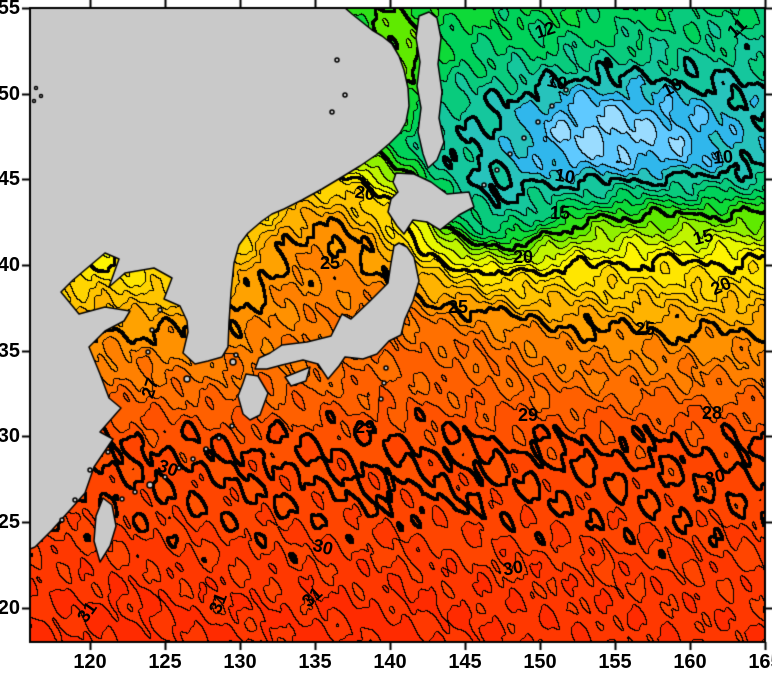  Describe the element at coordinates (690, 662) in the screenshot. I see `x-axis-tick-label: 160` at that location.